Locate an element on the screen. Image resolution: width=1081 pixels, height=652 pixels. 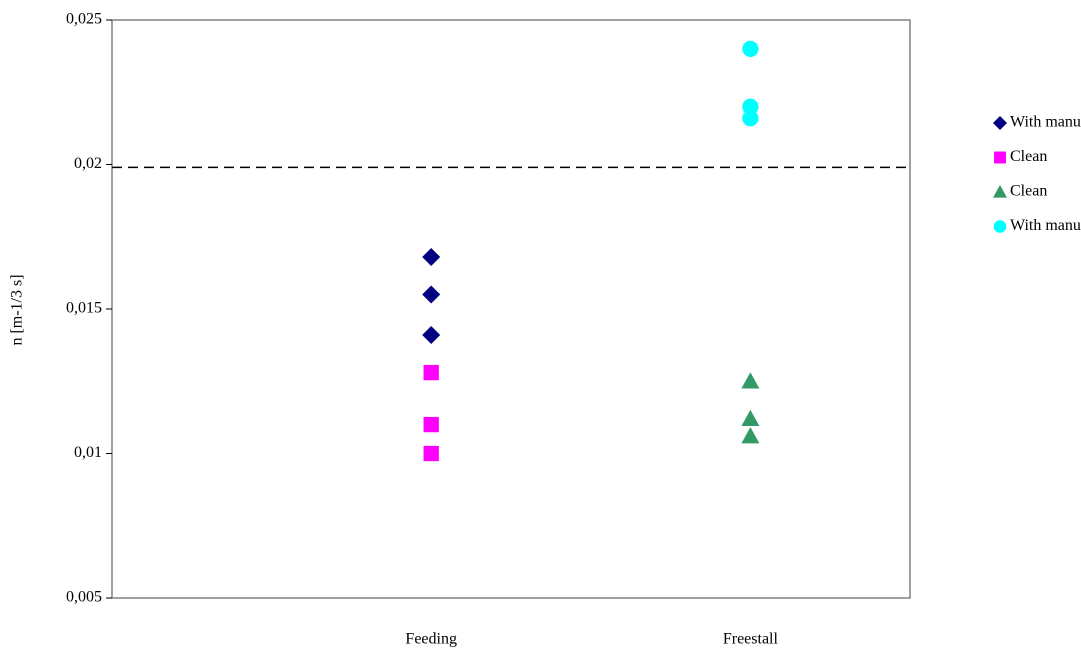
x-tick-label: Feeding is located at coordinates (431, 639).